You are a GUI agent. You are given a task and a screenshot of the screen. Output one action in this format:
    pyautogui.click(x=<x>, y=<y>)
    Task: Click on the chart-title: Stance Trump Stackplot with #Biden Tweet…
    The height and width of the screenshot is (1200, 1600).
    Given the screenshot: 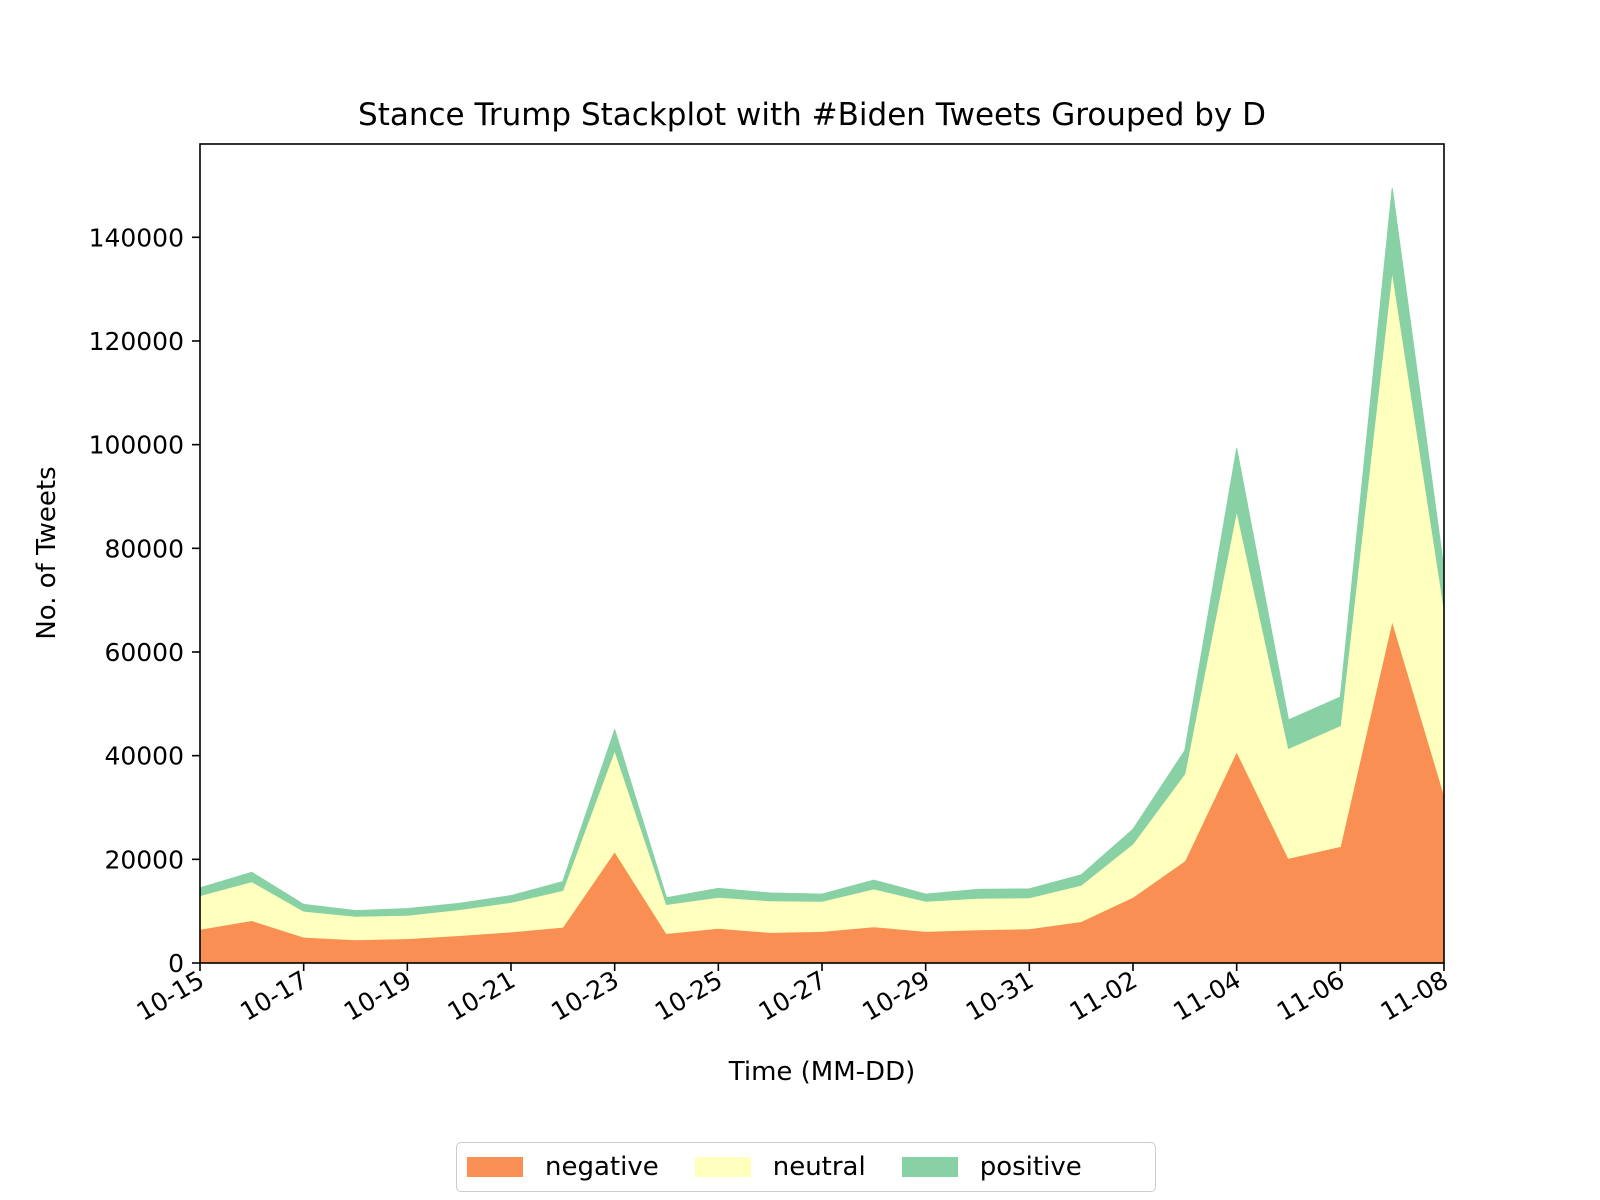 What is the action you would take?
    pyautogui.click(x=812, y=115)
    